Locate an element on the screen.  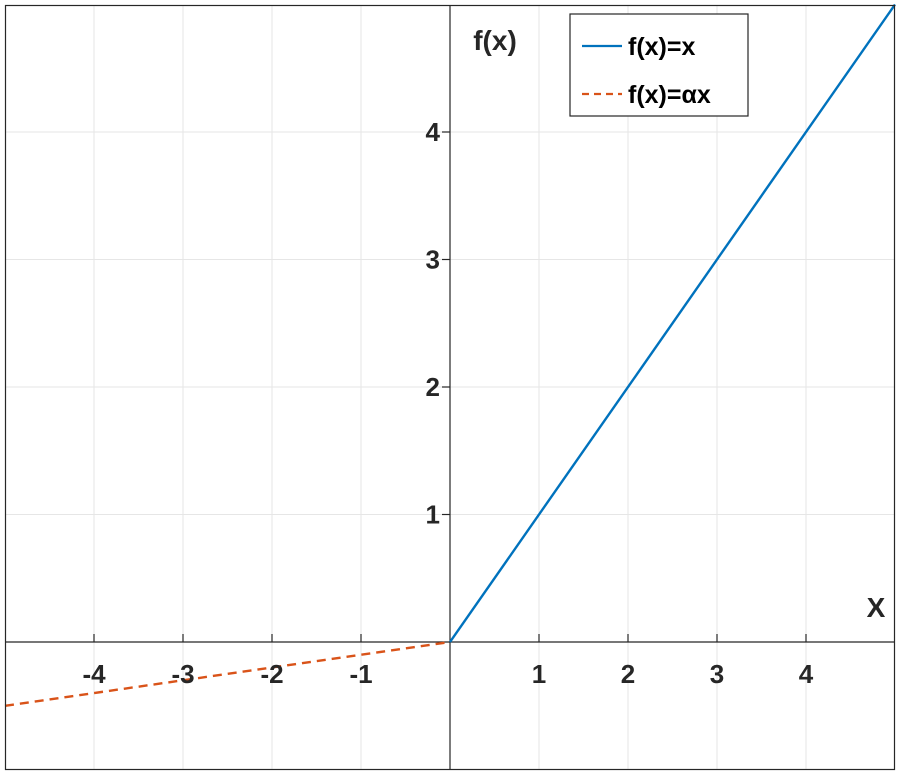
y-tick-label: 1 is located at coordinates (433, 515).